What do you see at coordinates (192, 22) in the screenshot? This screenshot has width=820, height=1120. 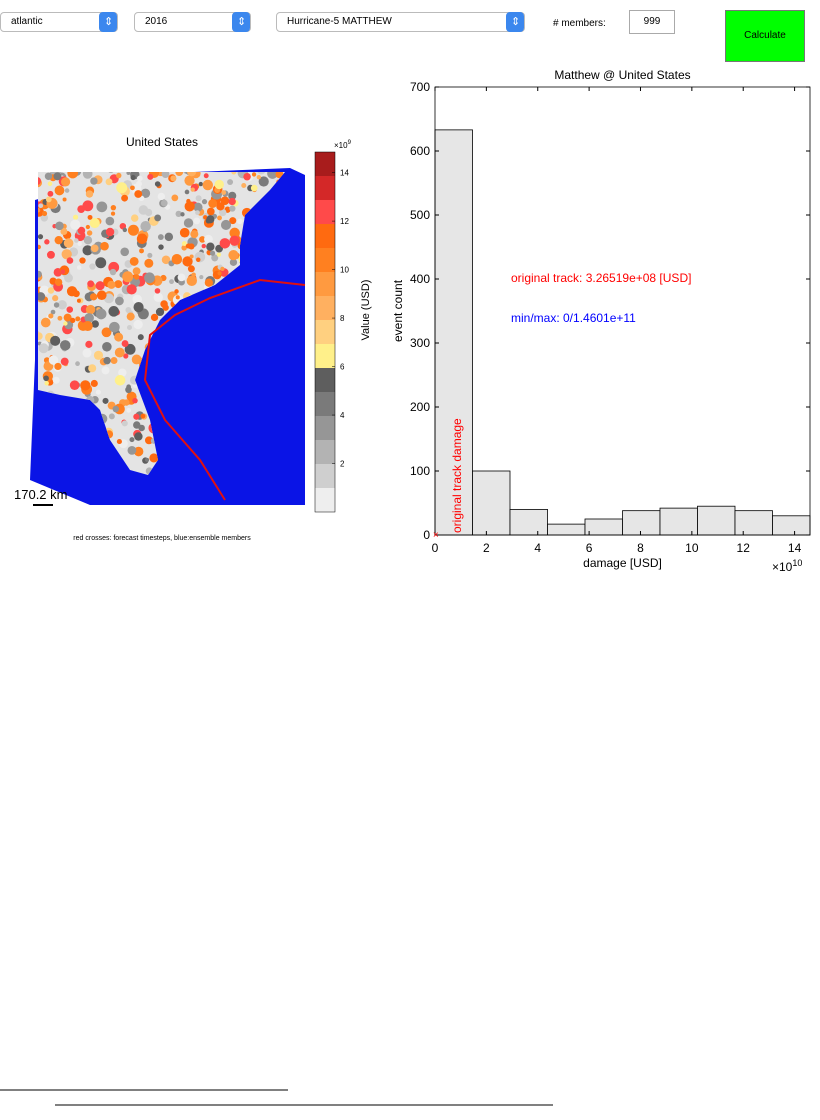 I see `year-popup: 2016` at bounding box center [192, 22].